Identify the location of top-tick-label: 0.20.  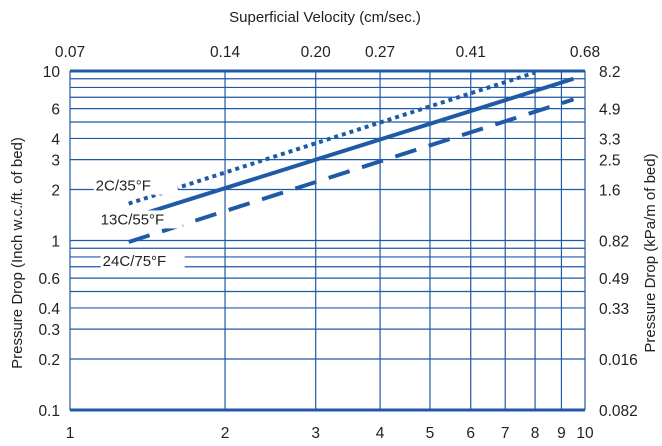
(316, 52).